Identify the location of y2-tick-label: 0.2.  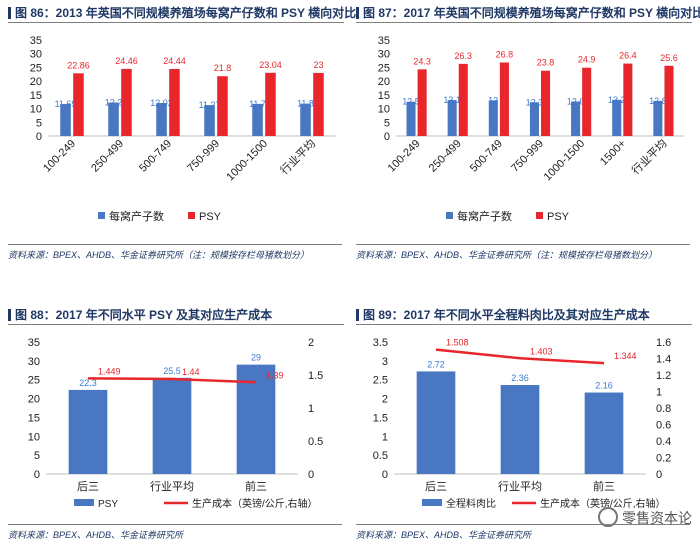
(663, 459).